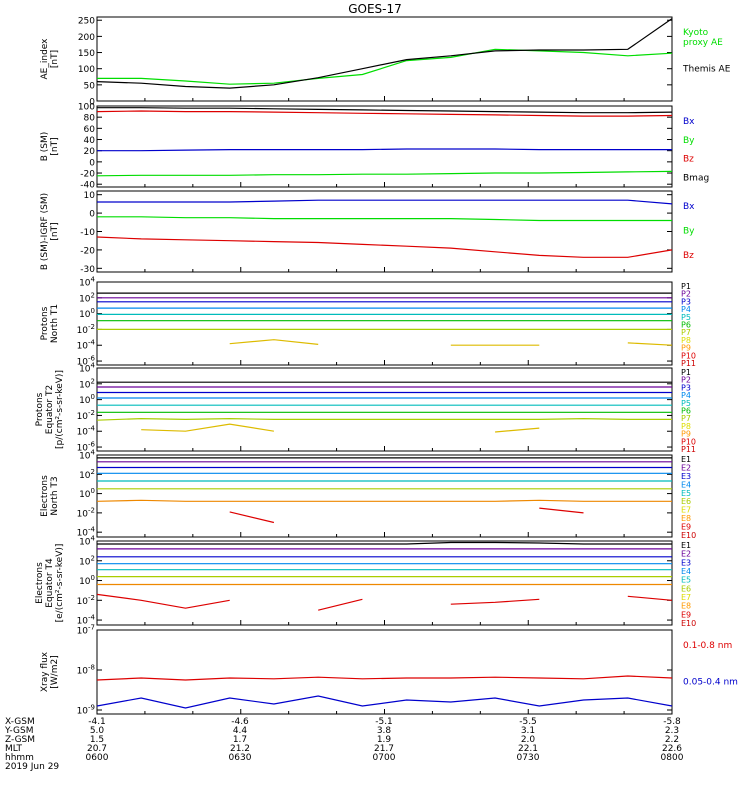 Image resolution: width=750 pixels, height=800 pixels. I want to click on y-tick-label: 10-6, so click(86, 447).